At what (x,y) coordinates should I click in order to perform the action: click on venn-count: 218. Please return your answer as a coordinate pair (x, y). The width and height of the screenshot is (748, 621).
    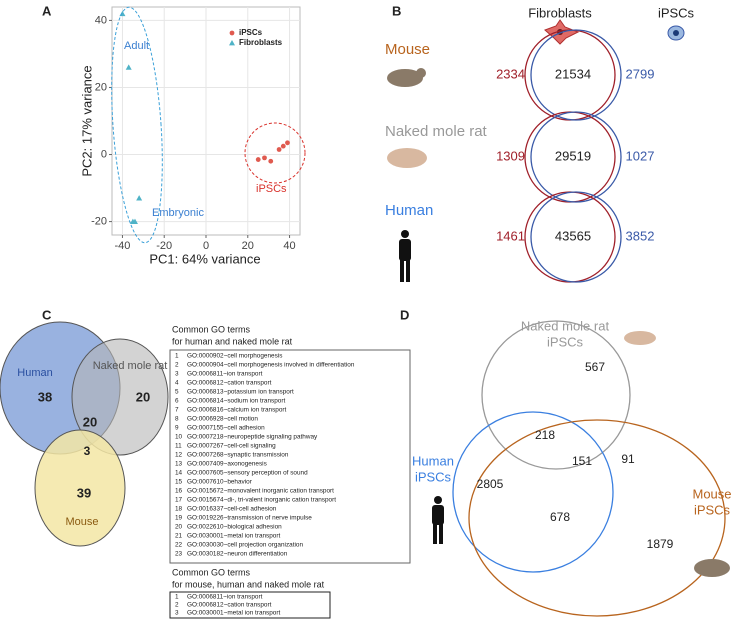
    Looking at the image, I should click on (545, 435).